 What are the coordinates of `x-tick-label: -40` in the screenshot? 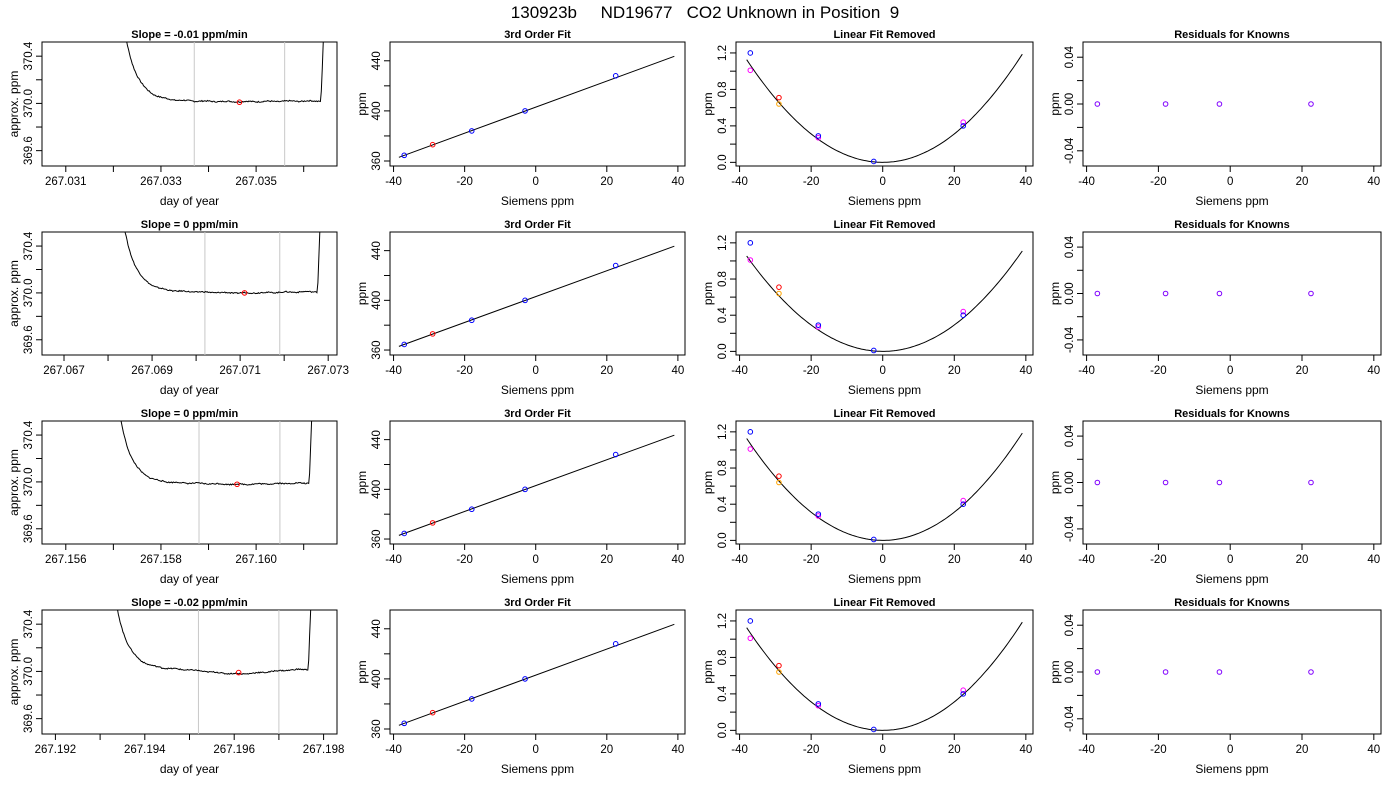 It's located at (393, 750).